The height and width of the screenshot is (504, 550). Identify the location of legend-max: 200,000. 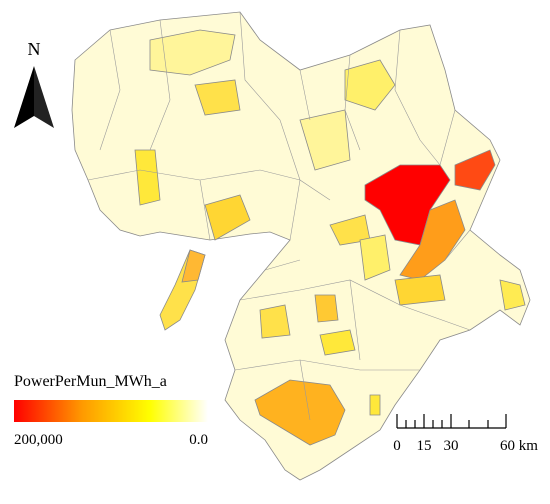
(38, 440).